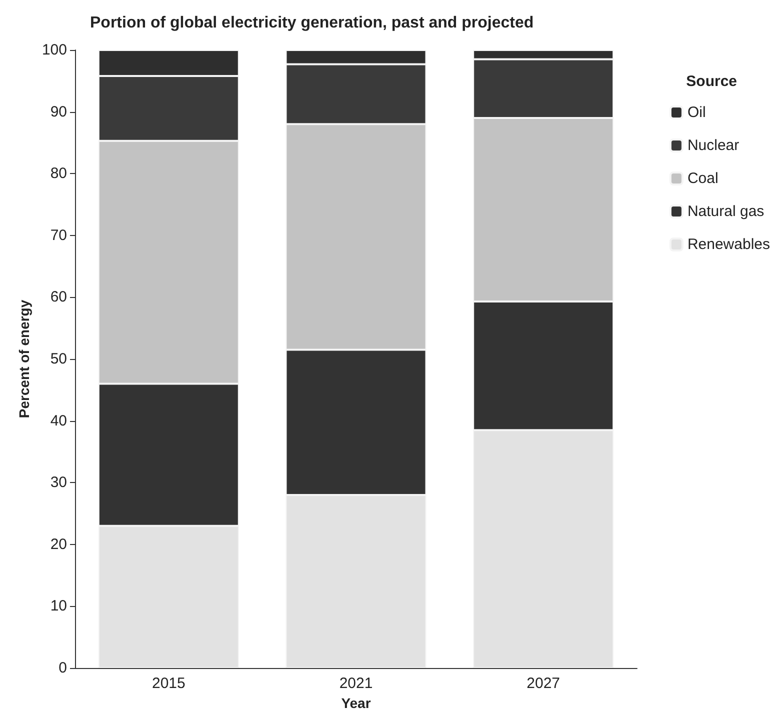 The height and width of the screenshot is (723, 777). I want to click on legend-label: Natural gas, so click(725, 211).